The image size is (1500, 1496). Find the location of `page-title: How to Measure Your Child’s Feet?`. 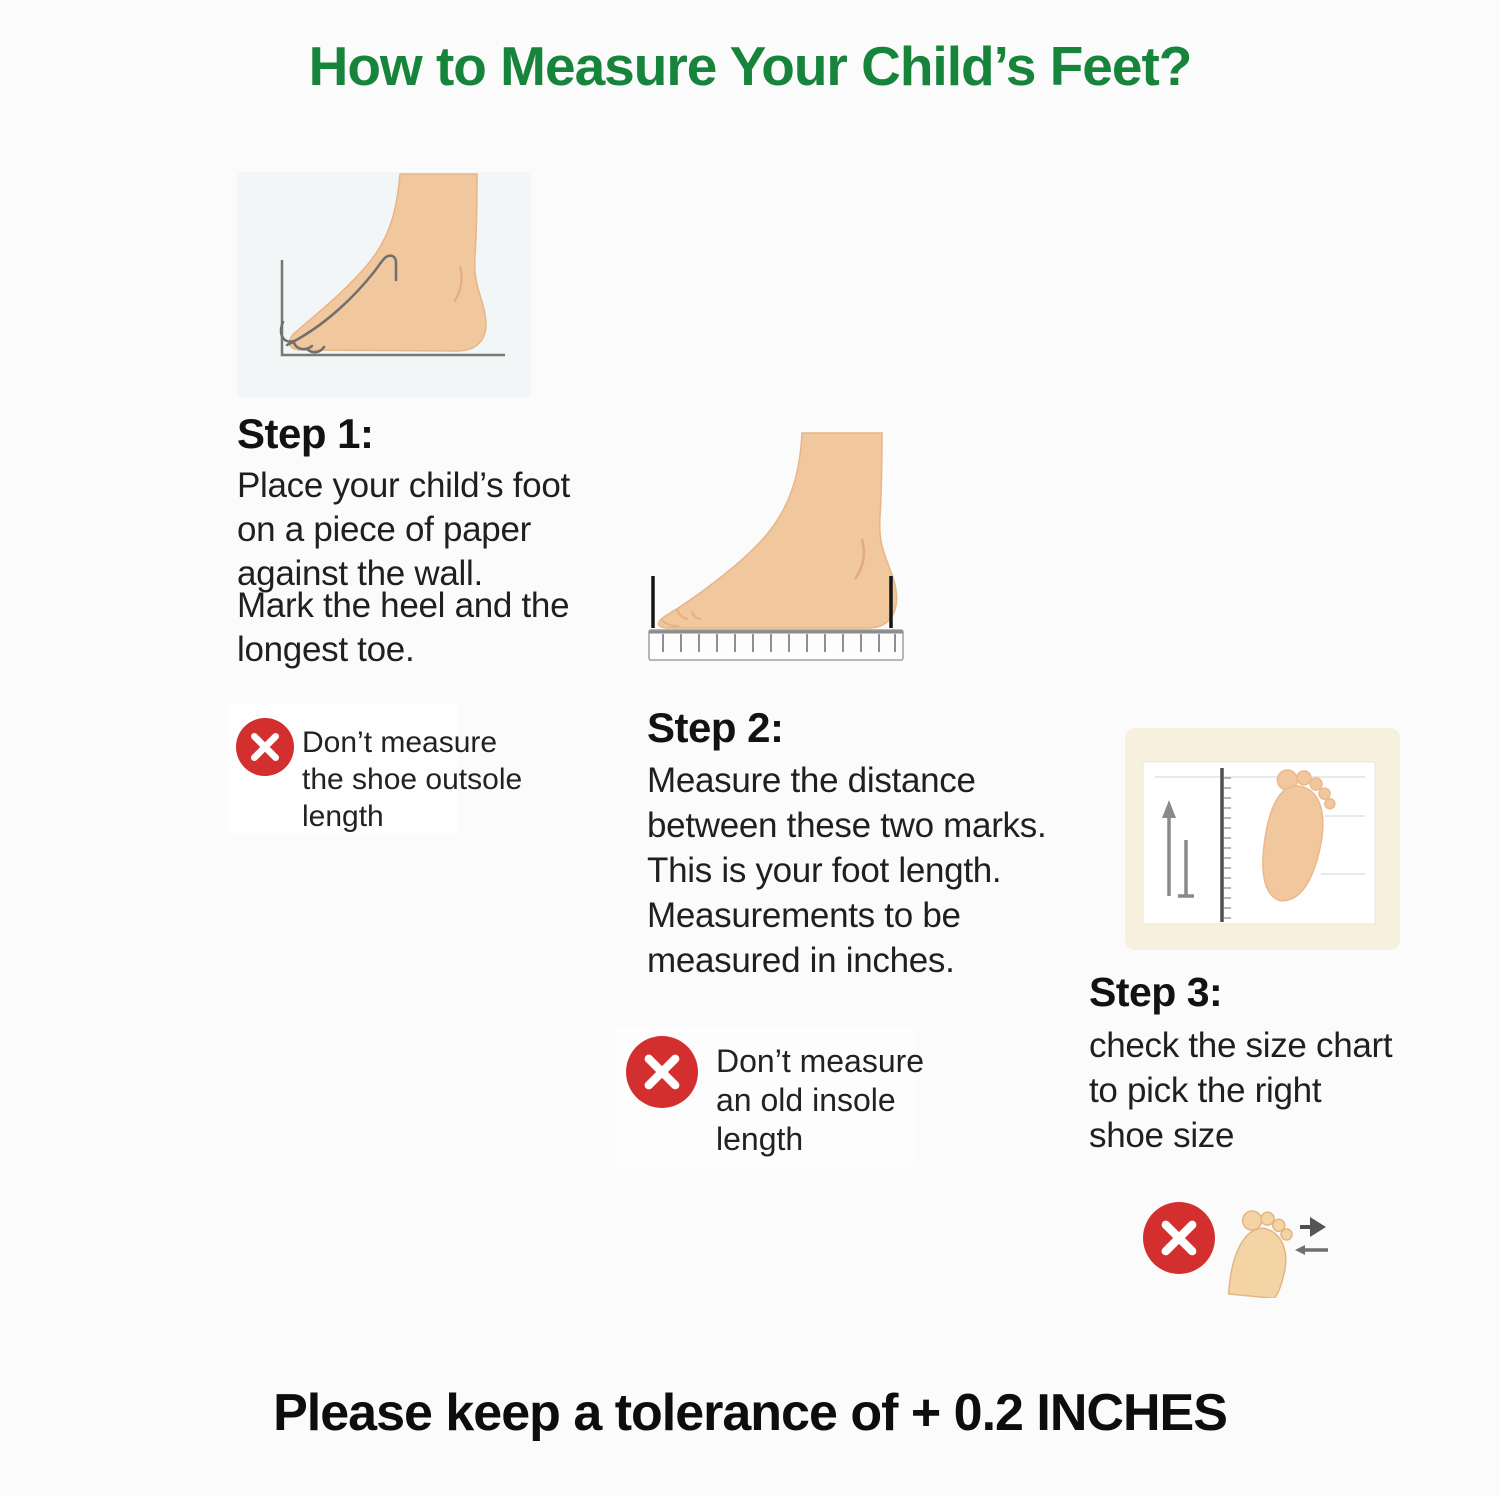

page-title: How to Measure Your Child’s Feet? is located at coordinates (750, 66).